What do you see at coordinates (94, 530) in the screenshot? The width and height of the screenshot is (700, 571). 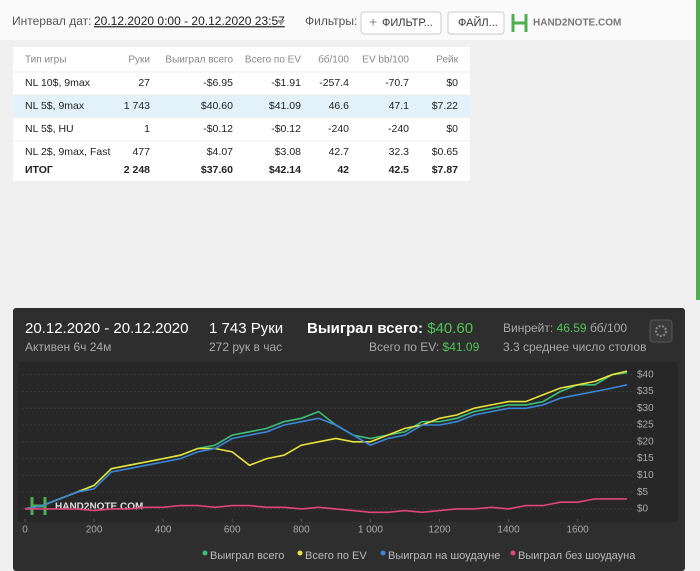 I see `x-tick-label: 200` at bounding box center [94, 530].